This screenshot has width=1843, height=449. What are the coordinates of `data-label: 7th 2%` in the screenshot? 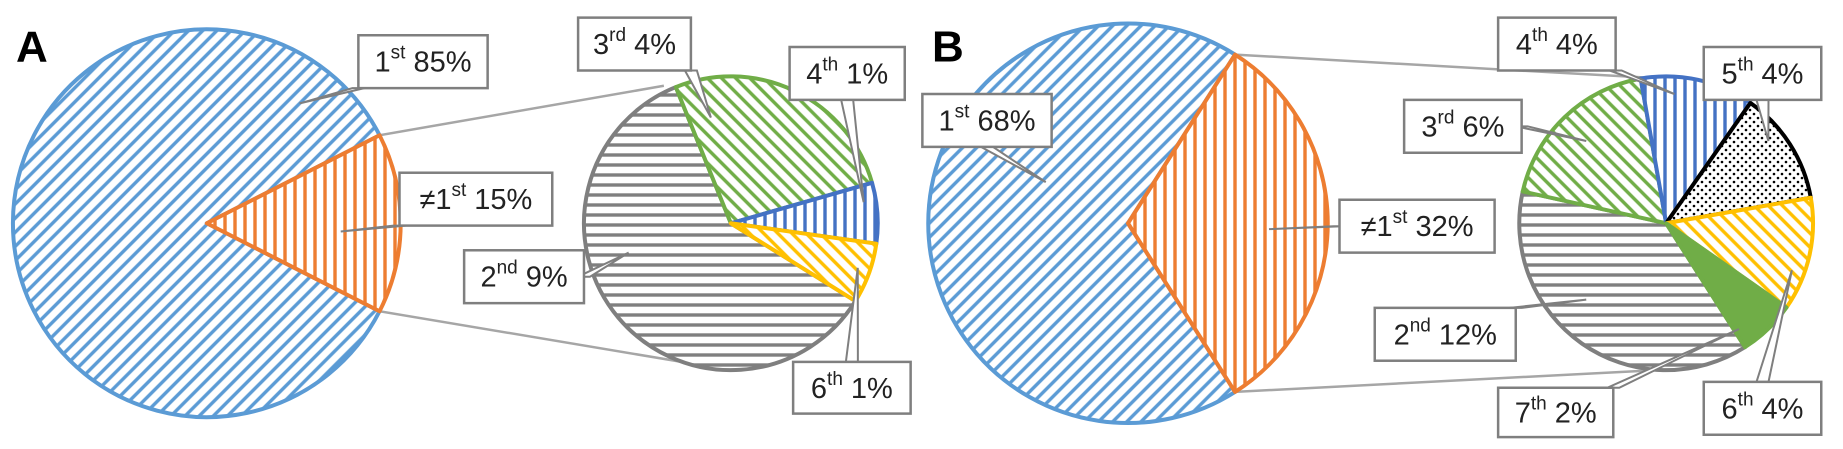 It's located at (1556, 411).